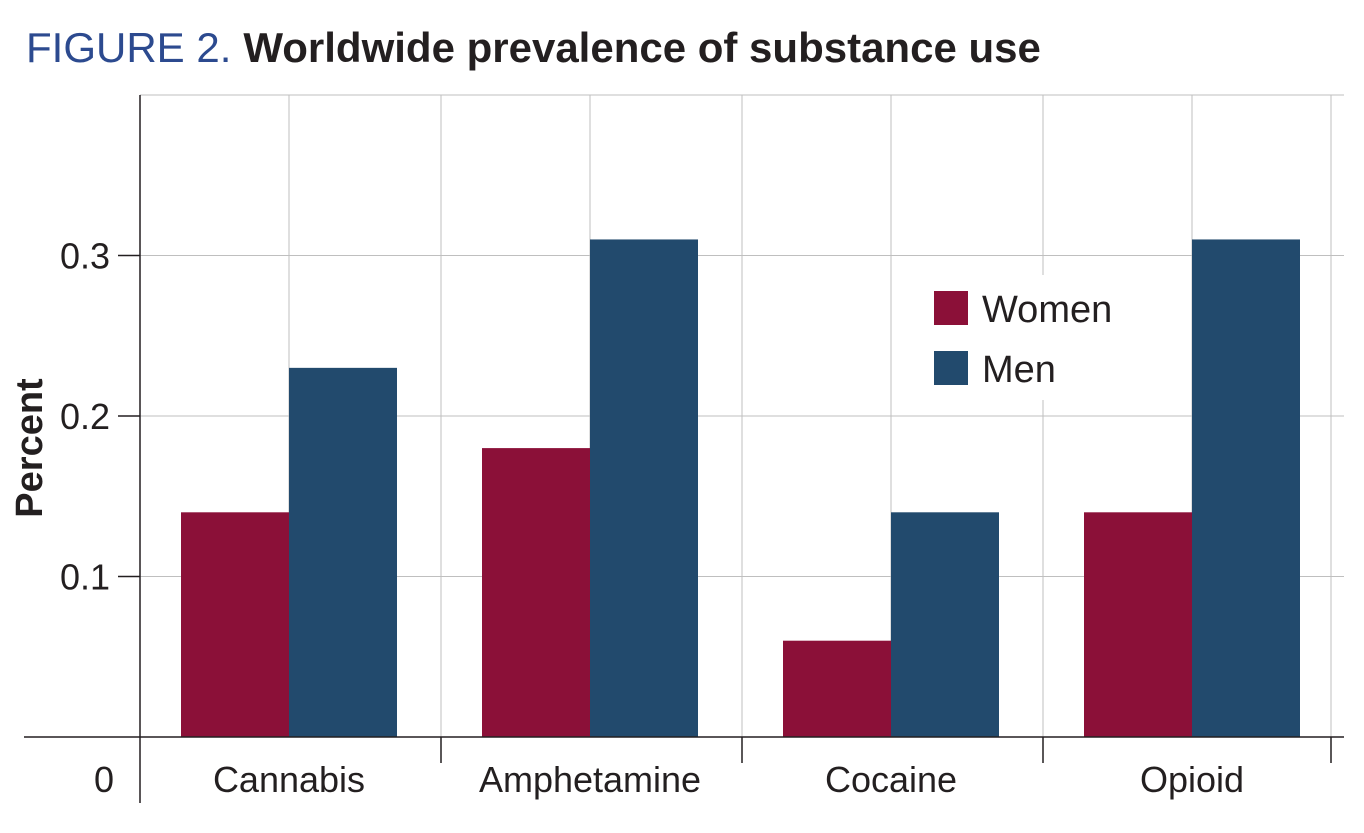 This screenshot has width=1364, height=833. Describe the element at coordinates (1192, 779) in the screenshot. I see `x-tick-label: Opioid` at that location.